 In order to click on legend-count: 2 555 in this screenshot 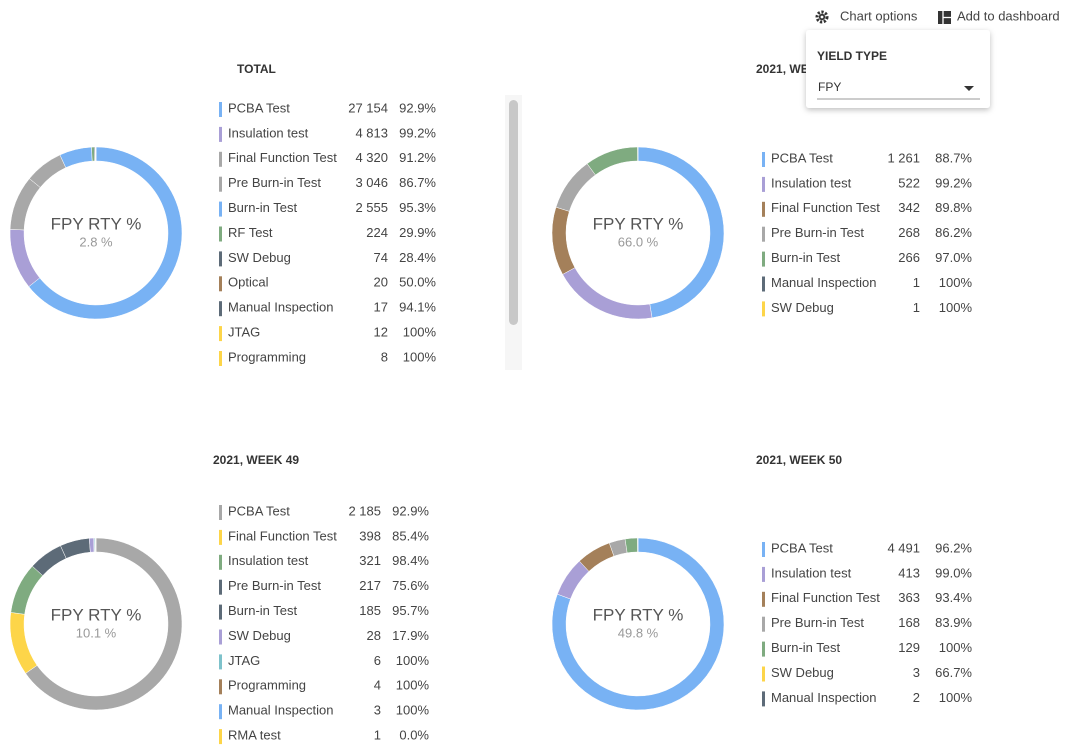, I will do `click(371, 207)`.